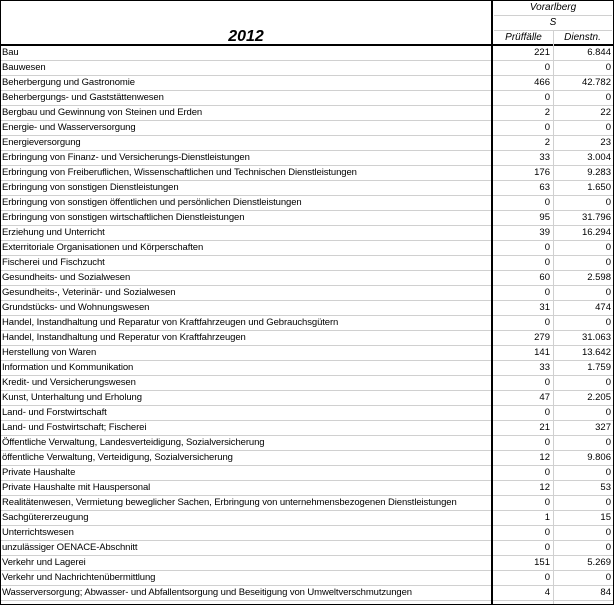 This screenshot has width=614, height=605. Describe the element at coordinates (307, 473) in the screenshot. I see `table-row: Private Haushalte 0 0` at that location.